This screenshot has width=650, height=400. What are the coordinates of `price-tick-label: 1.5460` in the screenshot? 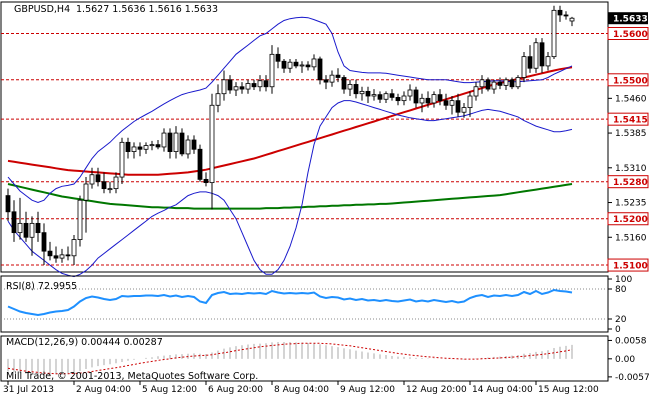 It's located at (631, 99).